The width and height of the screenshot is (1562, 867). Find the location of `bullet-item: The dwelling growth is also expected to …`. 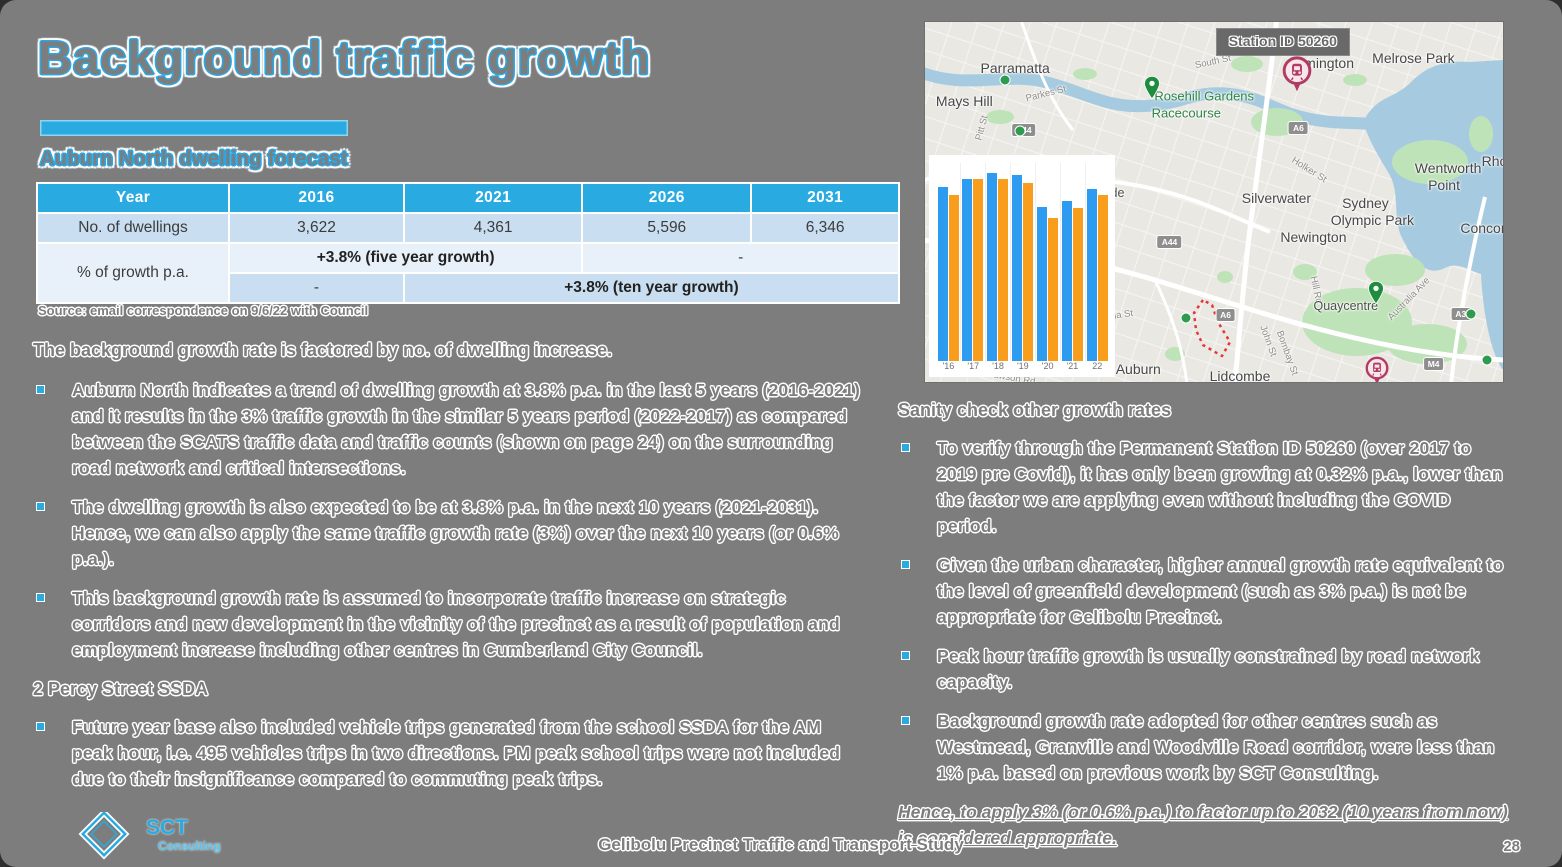

bullet-item: The dwelling growth is also expected to … is located at coordinates (447, 533).